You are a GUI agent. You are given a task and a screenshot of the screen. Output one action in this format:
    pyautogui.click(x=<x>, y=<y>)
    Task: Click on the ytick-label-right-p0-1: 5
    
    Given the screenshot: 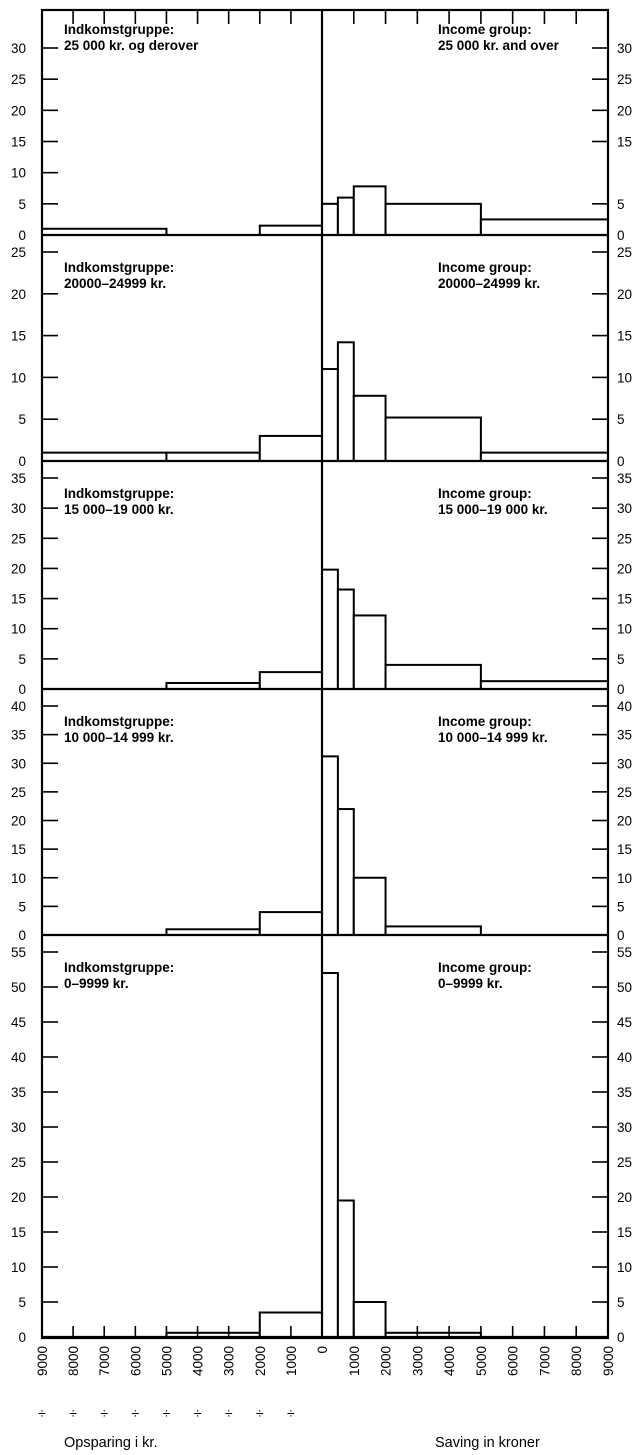 What is the action you would take?
    pyautogui.click(x=621, y=204)
    